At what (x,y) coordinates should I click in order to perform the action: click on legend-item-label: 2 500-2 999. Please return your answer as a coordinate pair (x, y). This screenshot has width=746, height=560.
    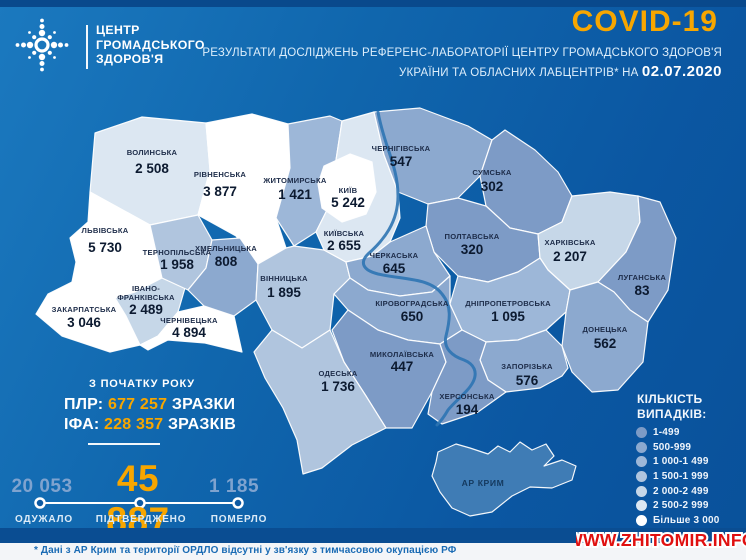
    Looking at the image, I should click on (681, 506).